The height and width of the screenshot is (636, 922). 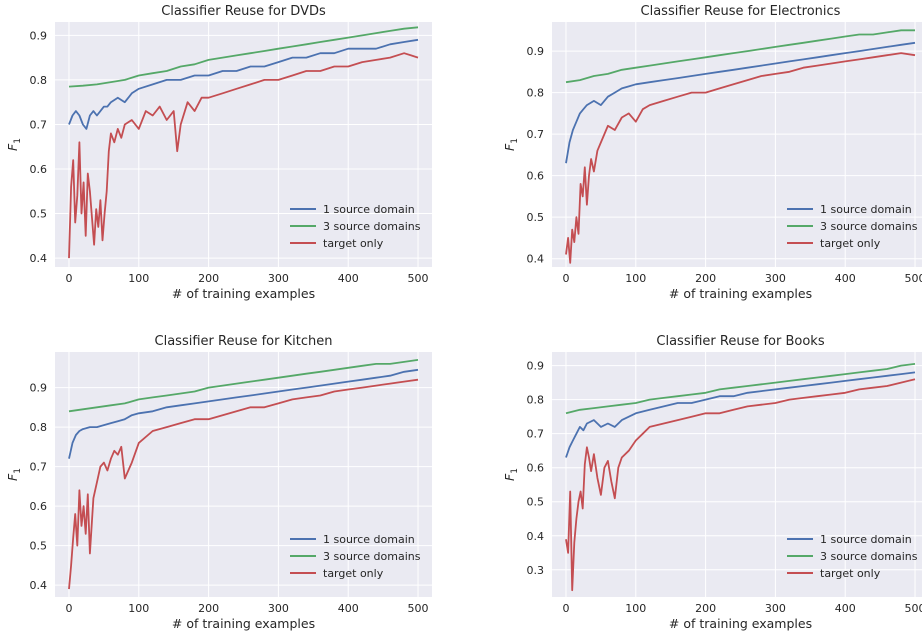 What do you see at coordinates (243, 11) in the screenshot?
I see `chart-title: Classifier Reuse for DVDs` at bounding box center [243, 11].